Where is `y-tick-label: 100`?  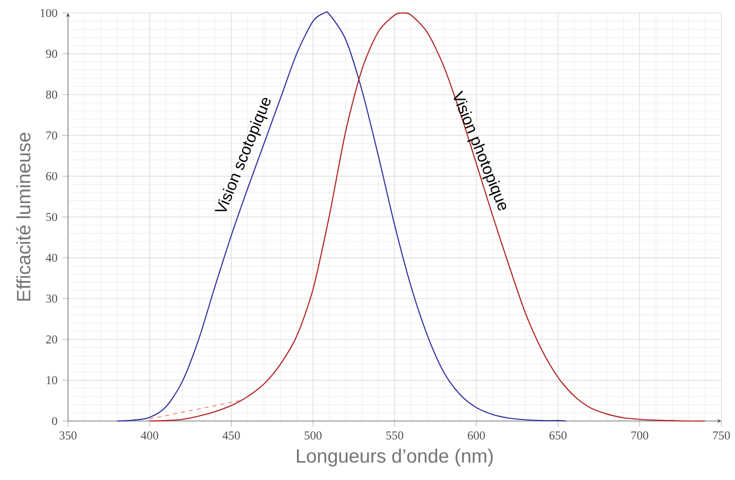
y-tick-label: 100 is located at coordinates (49, 13).